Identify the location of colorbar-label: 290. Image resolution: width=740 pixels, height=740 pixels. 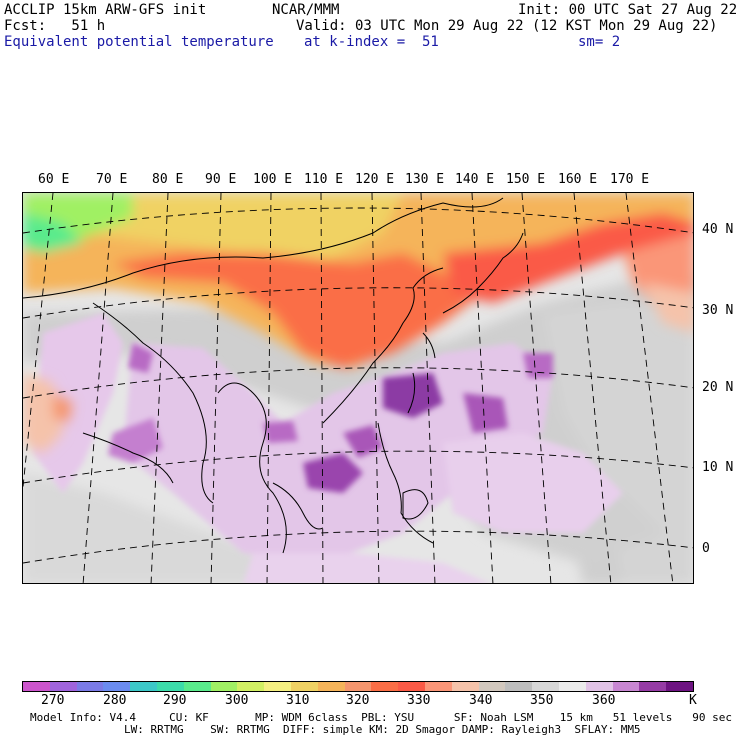
(175, 700).